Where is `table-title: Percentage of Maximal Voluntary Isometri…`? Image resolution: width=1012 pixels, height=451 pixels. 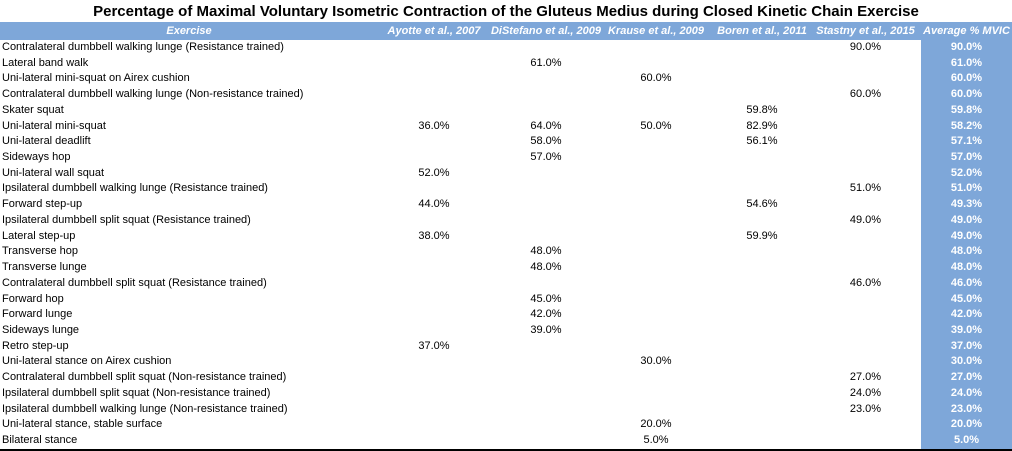 table-title: Percentage of Maximal Voluntary Isometri… is located at coordinates (506, 11).